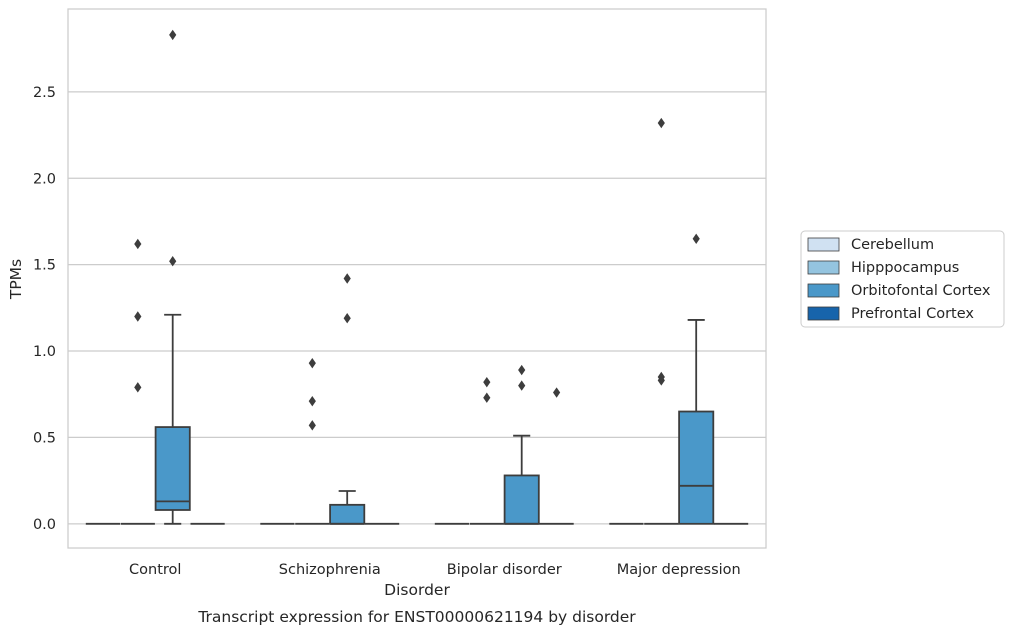 The height and width of the screenshot is (634, 1014). What do you see at coordinates (504, 570) in the screenshot?
I see `x-tick-label: Bipolar disorder` at bounding box center [504, 570].